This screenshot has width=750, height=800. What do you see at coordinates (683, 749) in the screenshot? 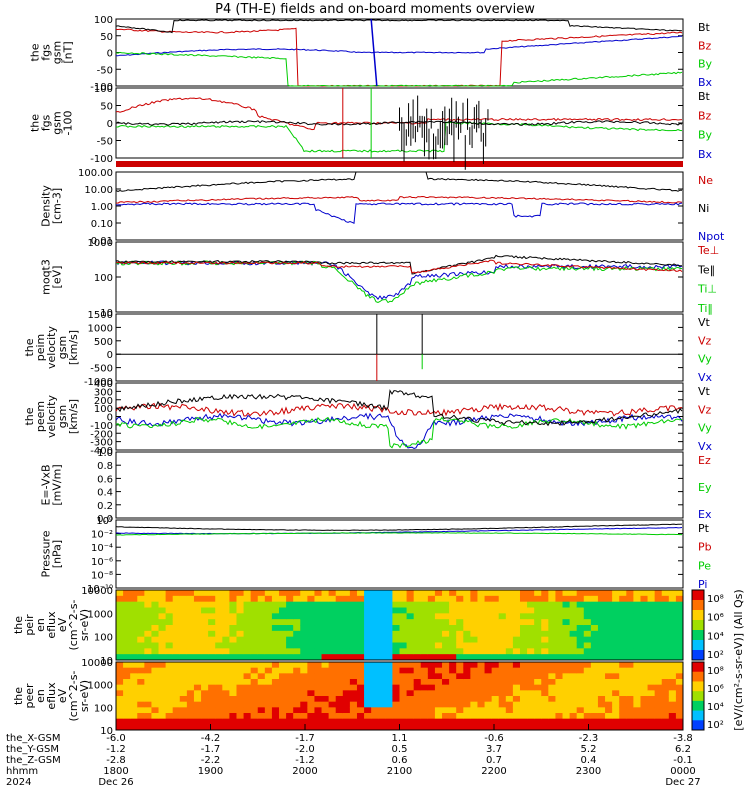
I see `x-tick-label: 6.2` at bounding box center [683, 749].